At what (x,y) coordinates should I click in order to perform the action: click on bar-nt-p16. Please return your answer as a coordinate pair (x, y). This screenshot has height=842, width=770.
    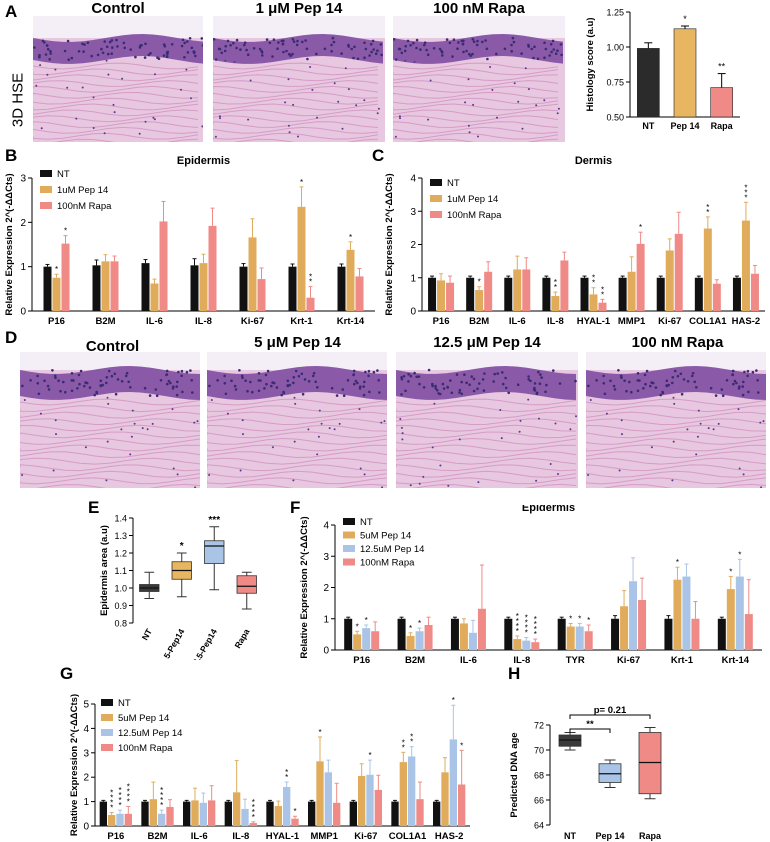
    Looking at the image, I should click on (348, 634).